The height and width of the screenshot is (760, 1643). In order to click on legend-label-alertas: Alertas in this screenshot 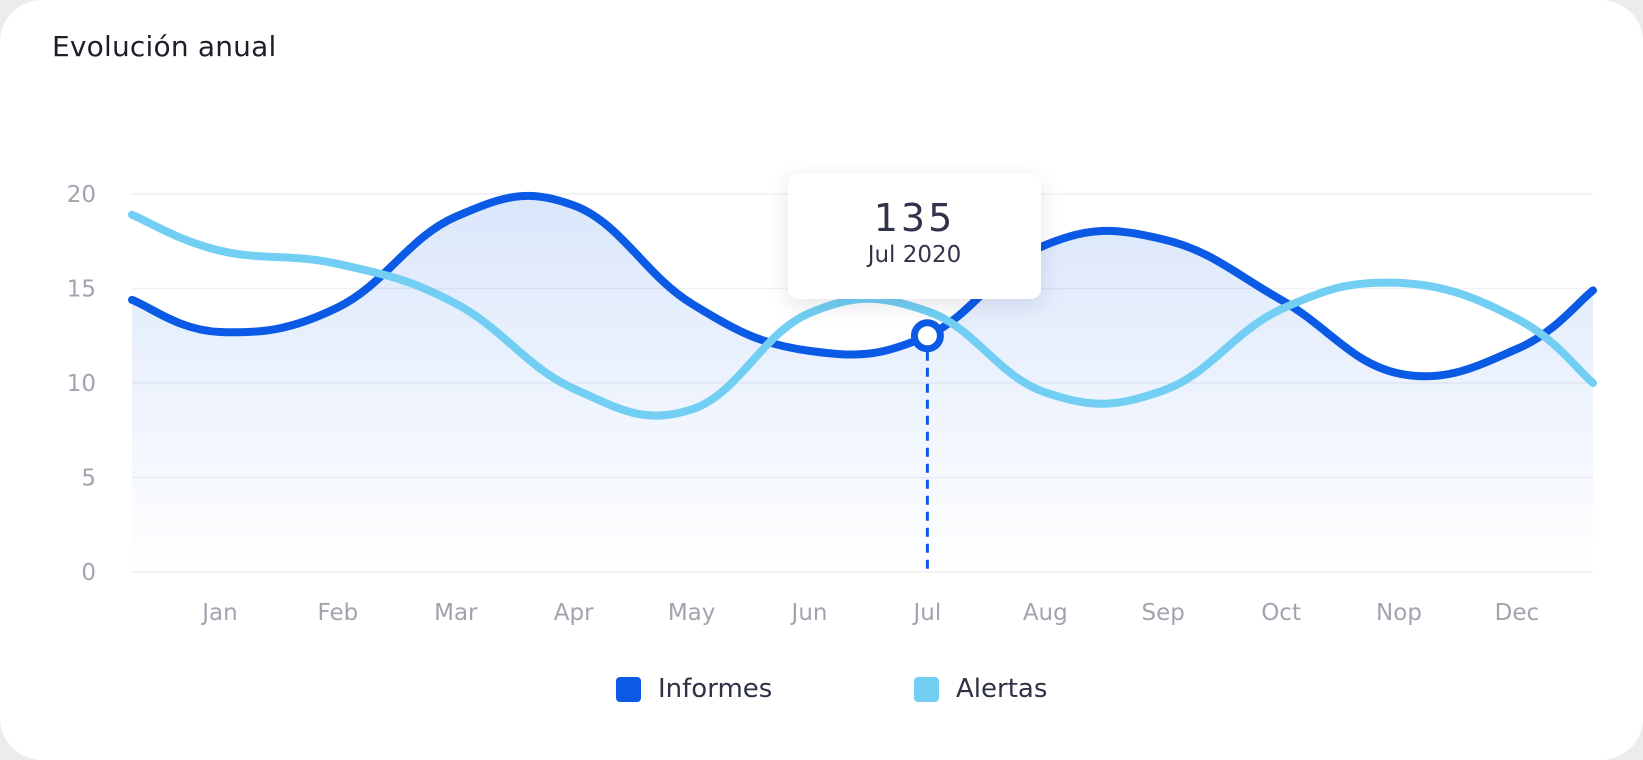, I will do `click(1002, 689)`.